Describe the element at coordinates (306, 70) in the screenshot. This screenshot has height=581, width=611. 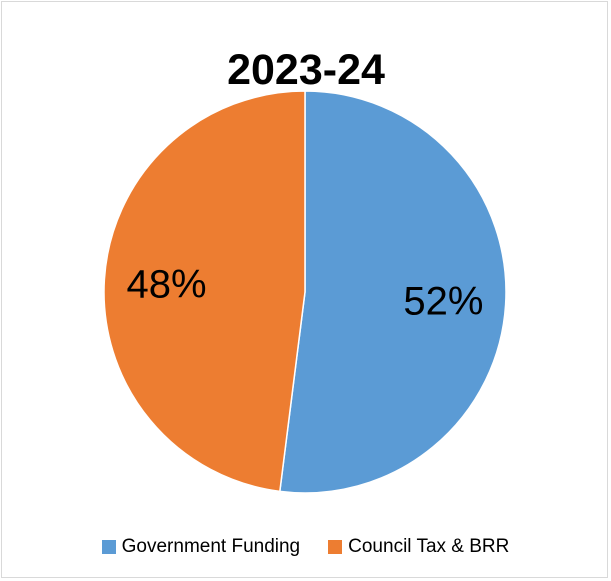
I see `chart-title: 2023-24` at that location.